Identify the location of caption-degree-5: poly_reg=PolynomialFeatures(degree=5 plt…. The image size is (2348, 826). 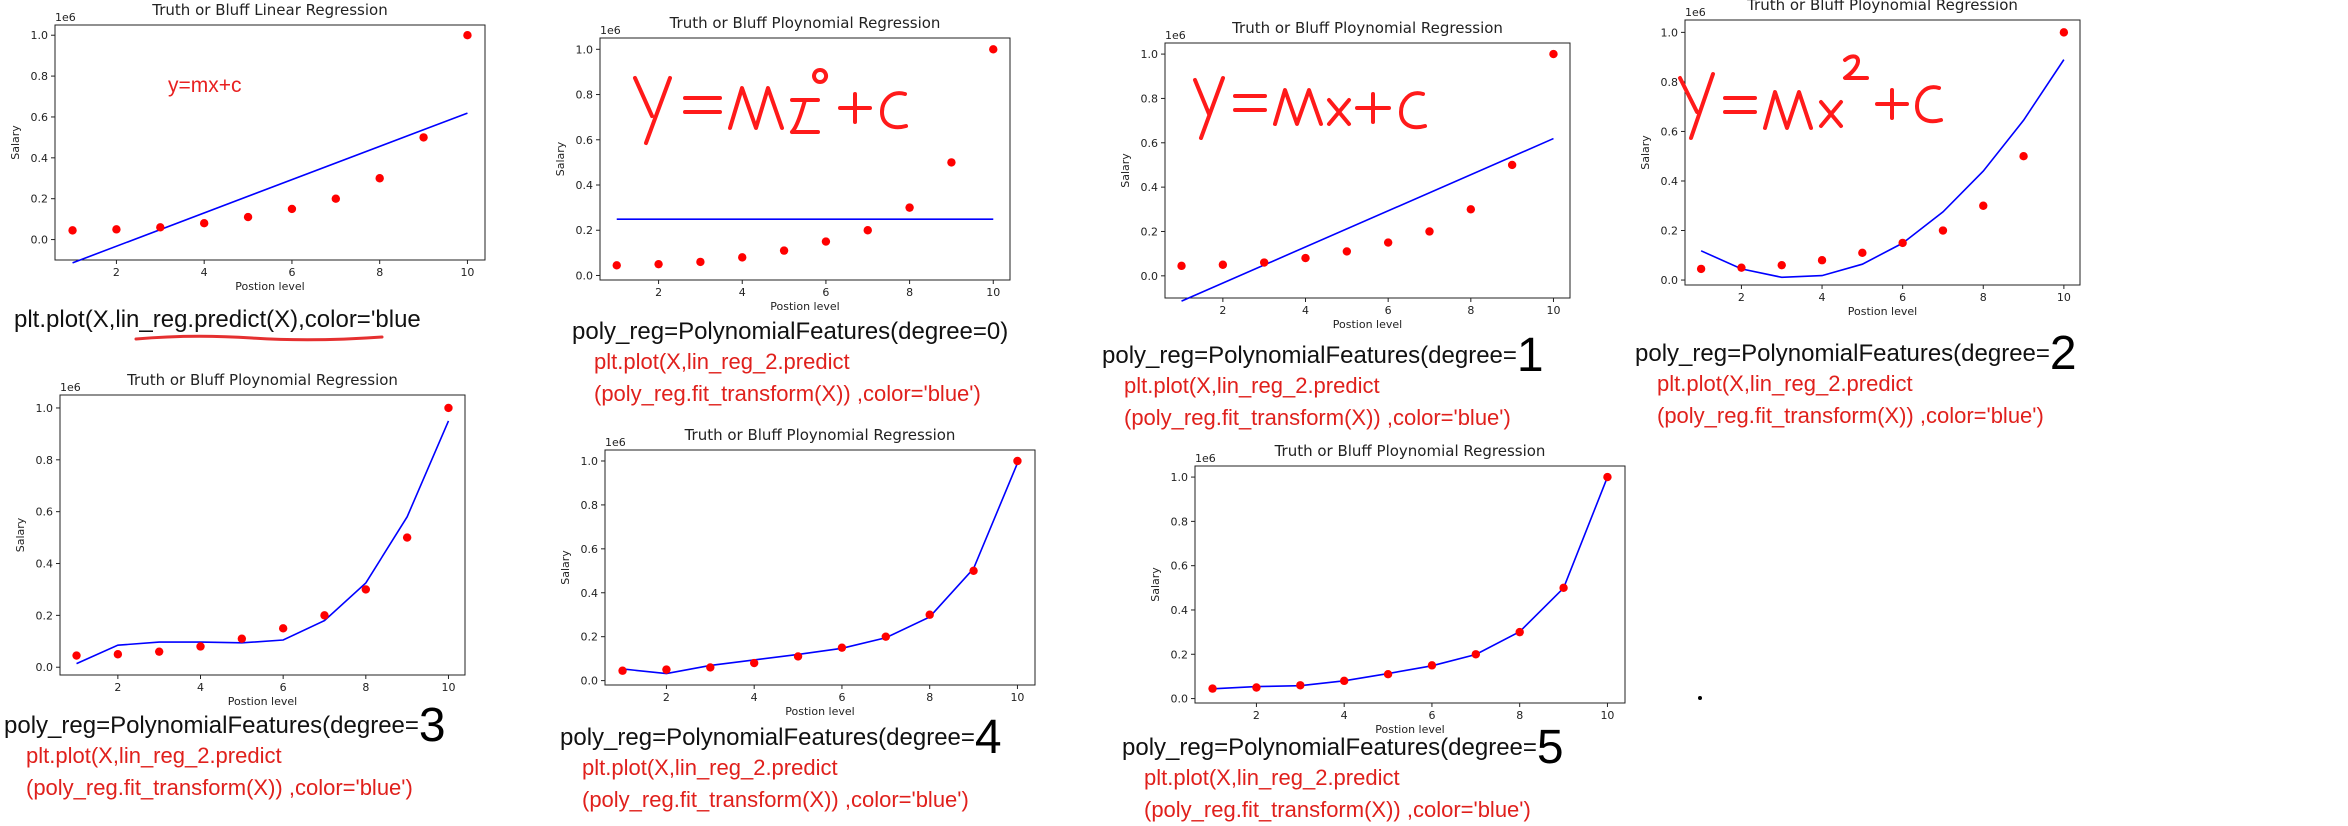
(1343, 773).